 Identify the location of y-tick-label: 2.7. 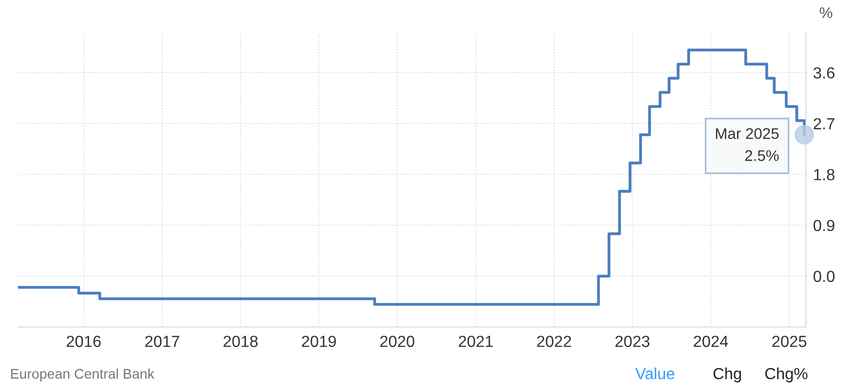
(824, 124).